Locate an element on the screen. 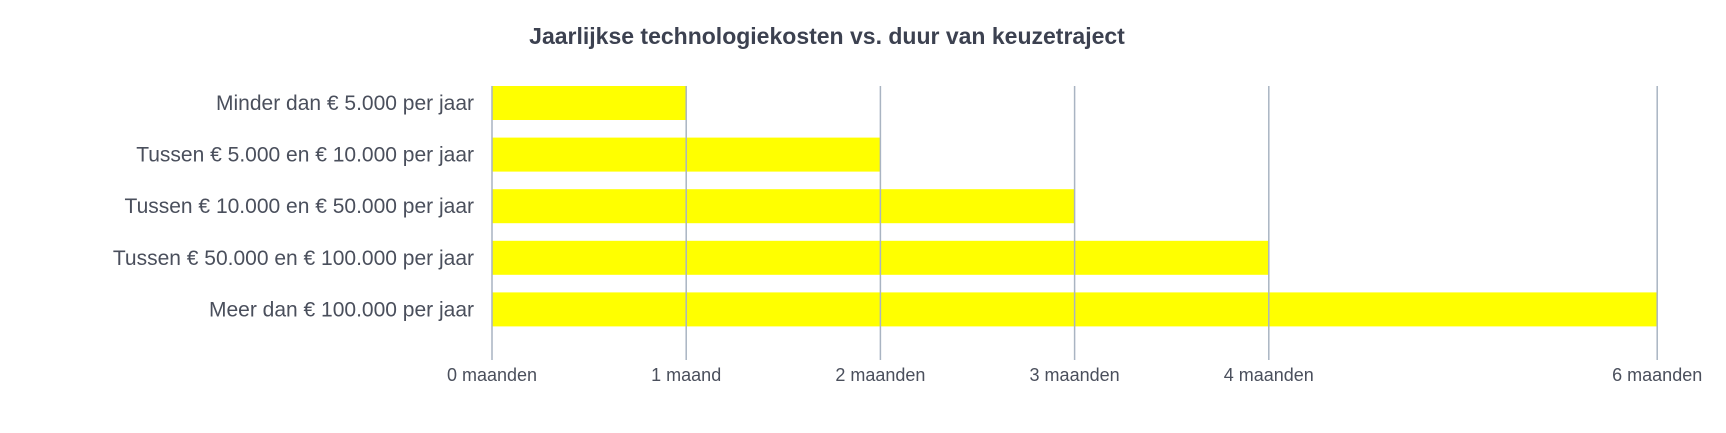  category-label: Tussen € 5.000 en € 10.000 per jaar is located at coordinates (305, 155).